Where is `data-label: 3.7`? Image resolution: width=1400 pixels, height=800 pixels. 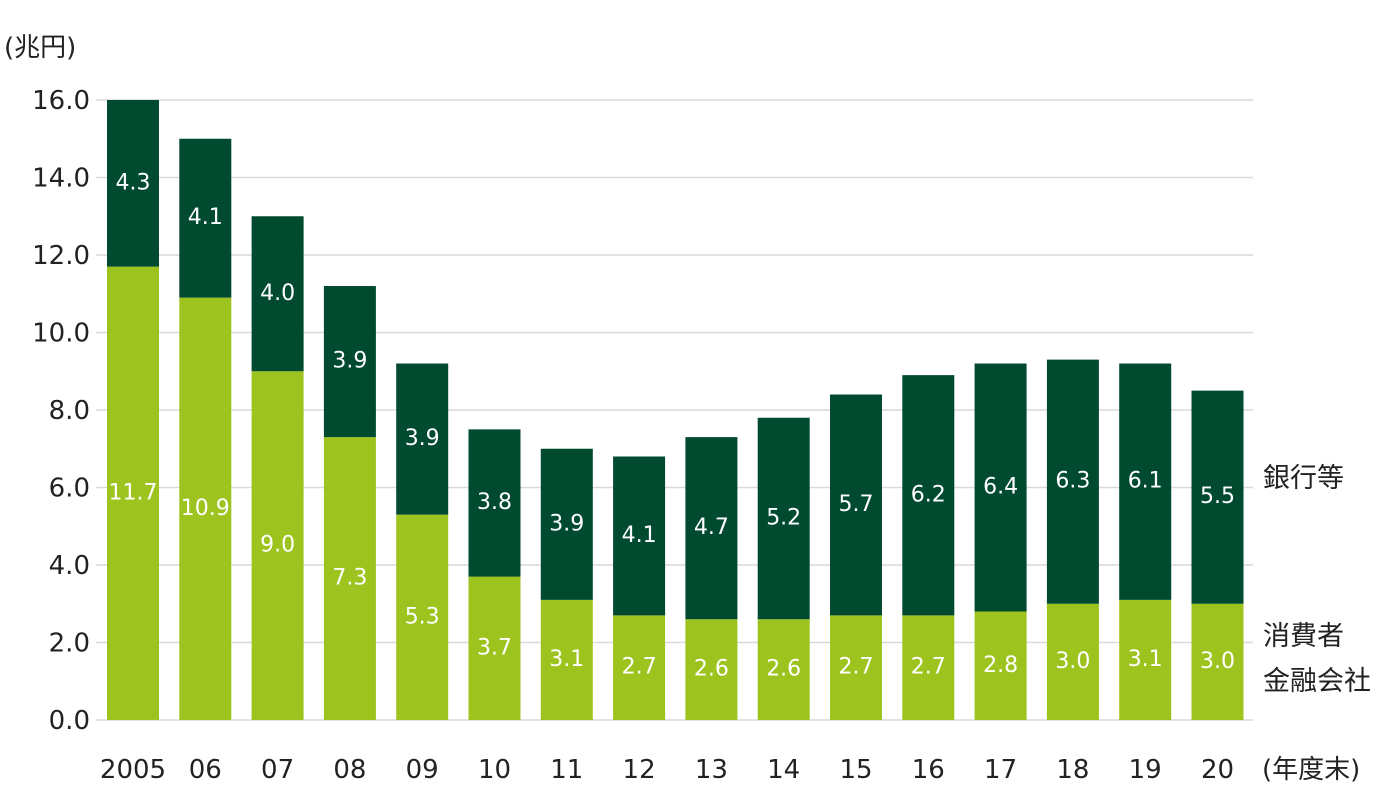
data-label: 3.7 is located at coordinates (494, 647).